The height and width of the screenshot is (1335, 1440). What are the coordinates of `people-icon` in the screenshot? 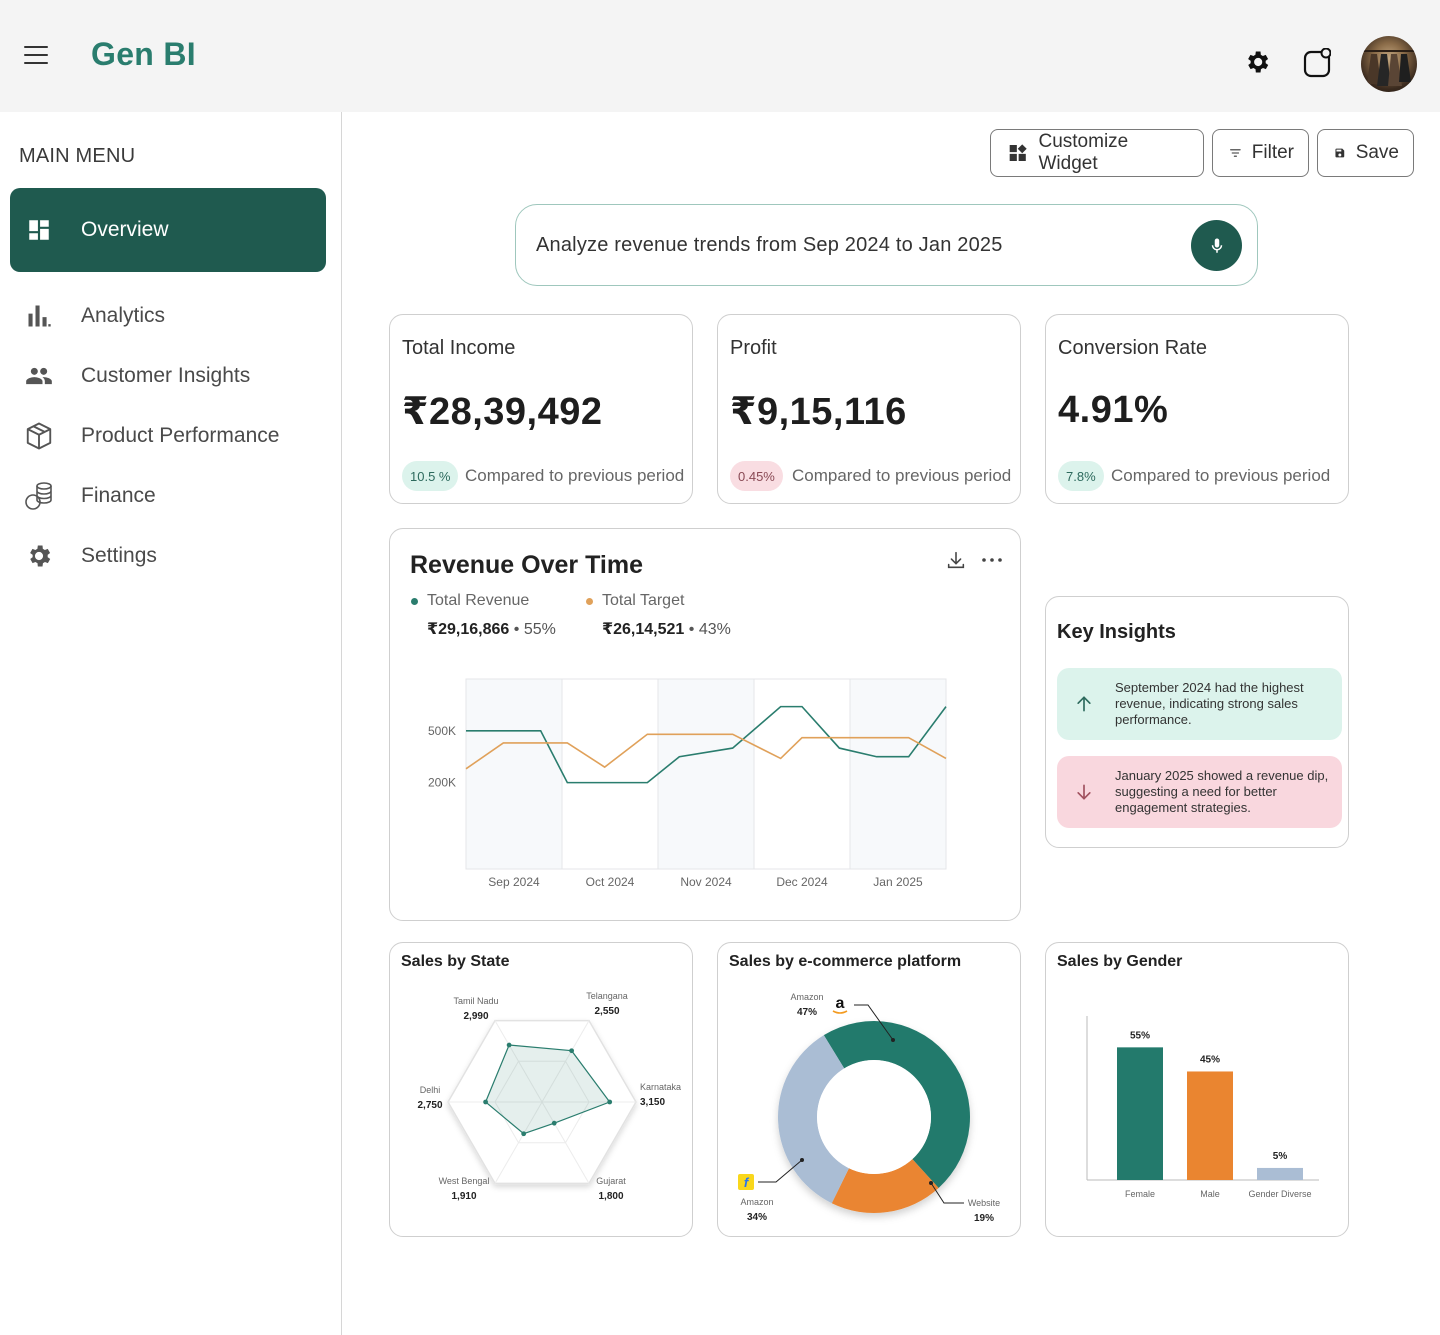 It's located at (39, 376).